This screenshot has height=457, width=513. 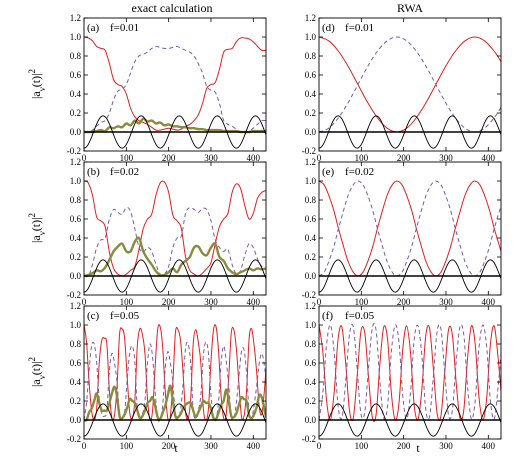 What do you see at coordinates (327, 316) in the screenshot?
I see `panel-label: (f)` at bounding box center [327, 316].